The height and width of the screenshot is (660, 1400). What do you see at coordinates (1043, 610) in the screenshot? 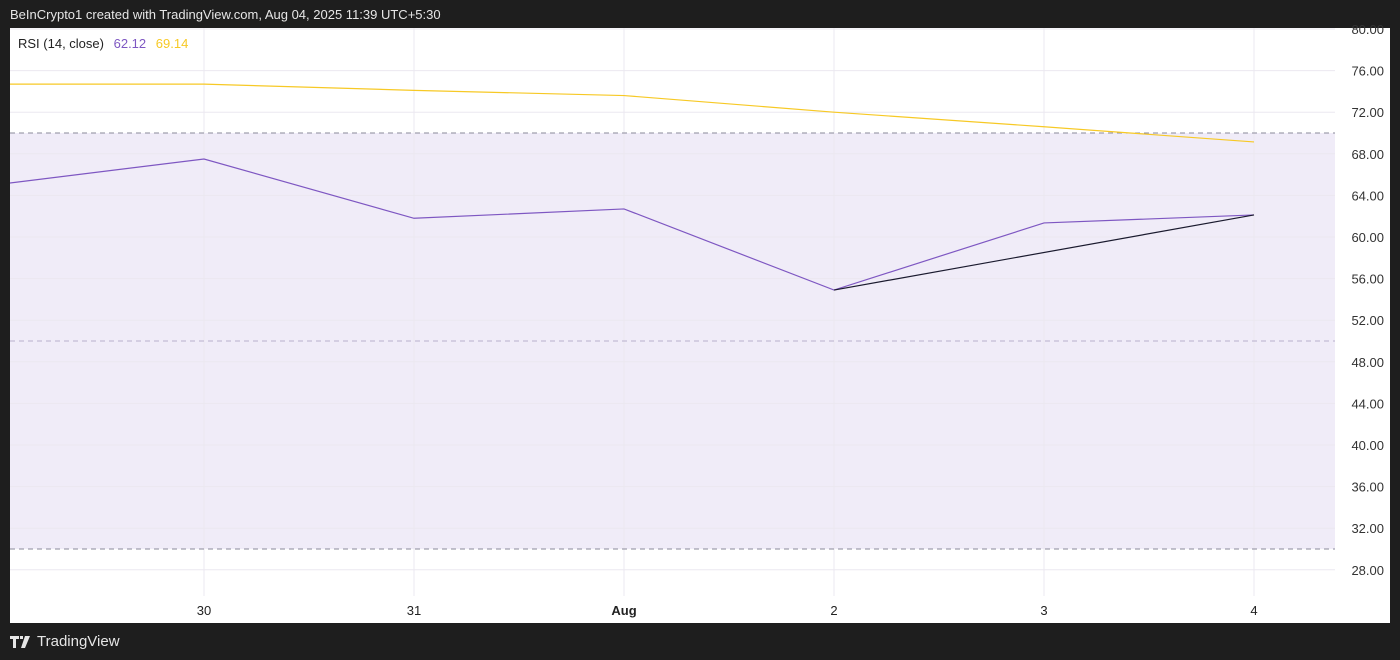
I see `x-tick-label: 3` at bounding box center [1043, 610].